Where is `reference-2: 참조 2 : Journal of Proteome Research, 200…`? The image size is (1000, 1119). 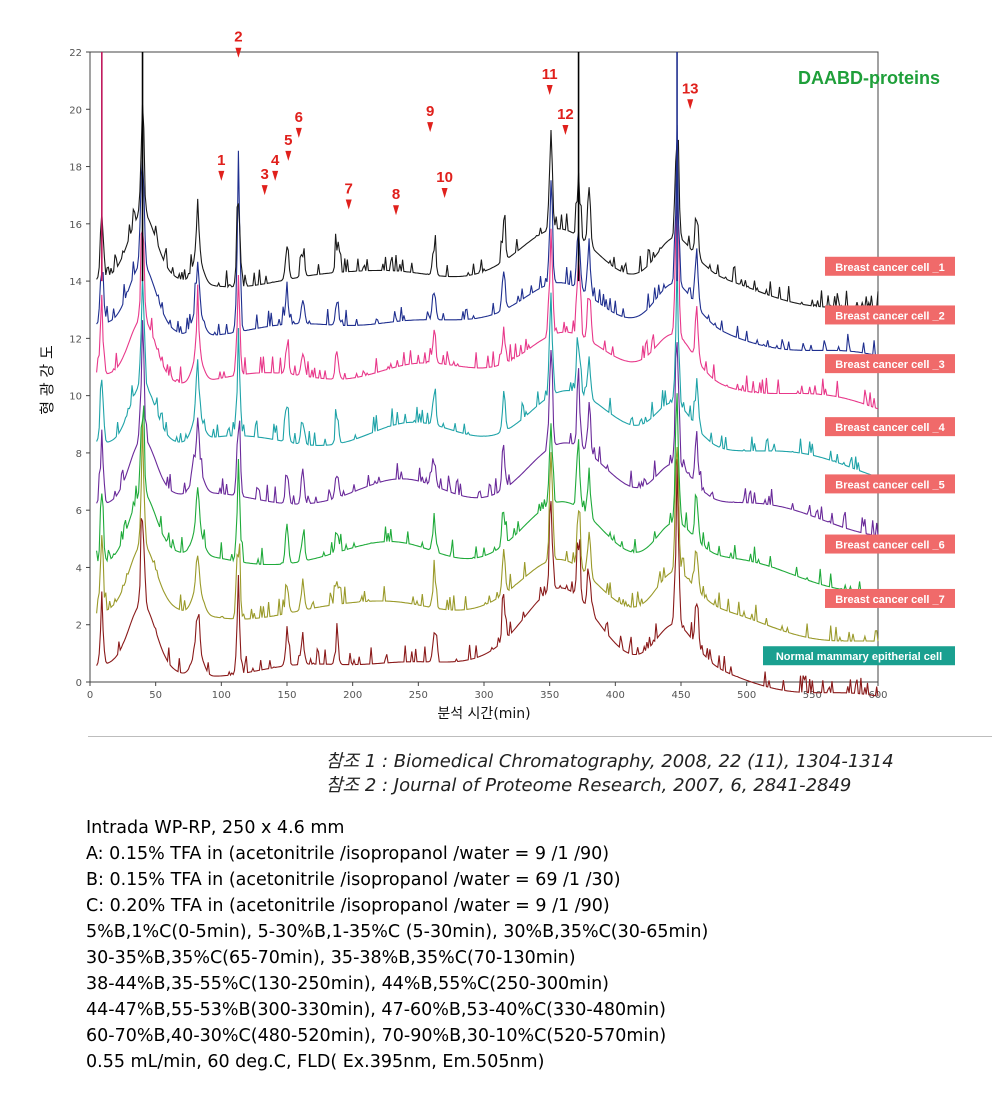 reference-2: 참조 2 : Journal of Proteome Research, 200… is located at coordinates (589, 785).